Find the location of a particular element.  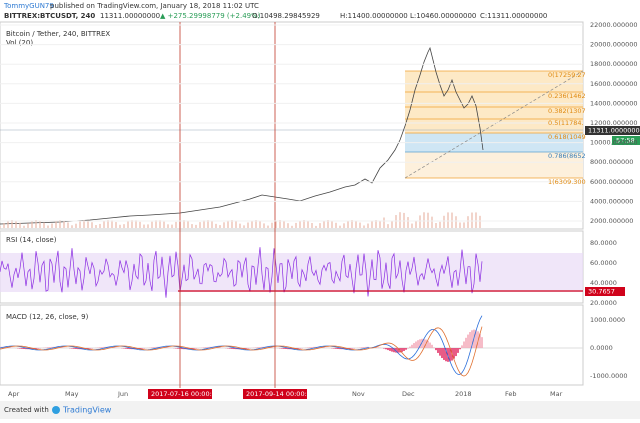

price-axis-label: 4000.000000 is located at coordinates (611, 201).